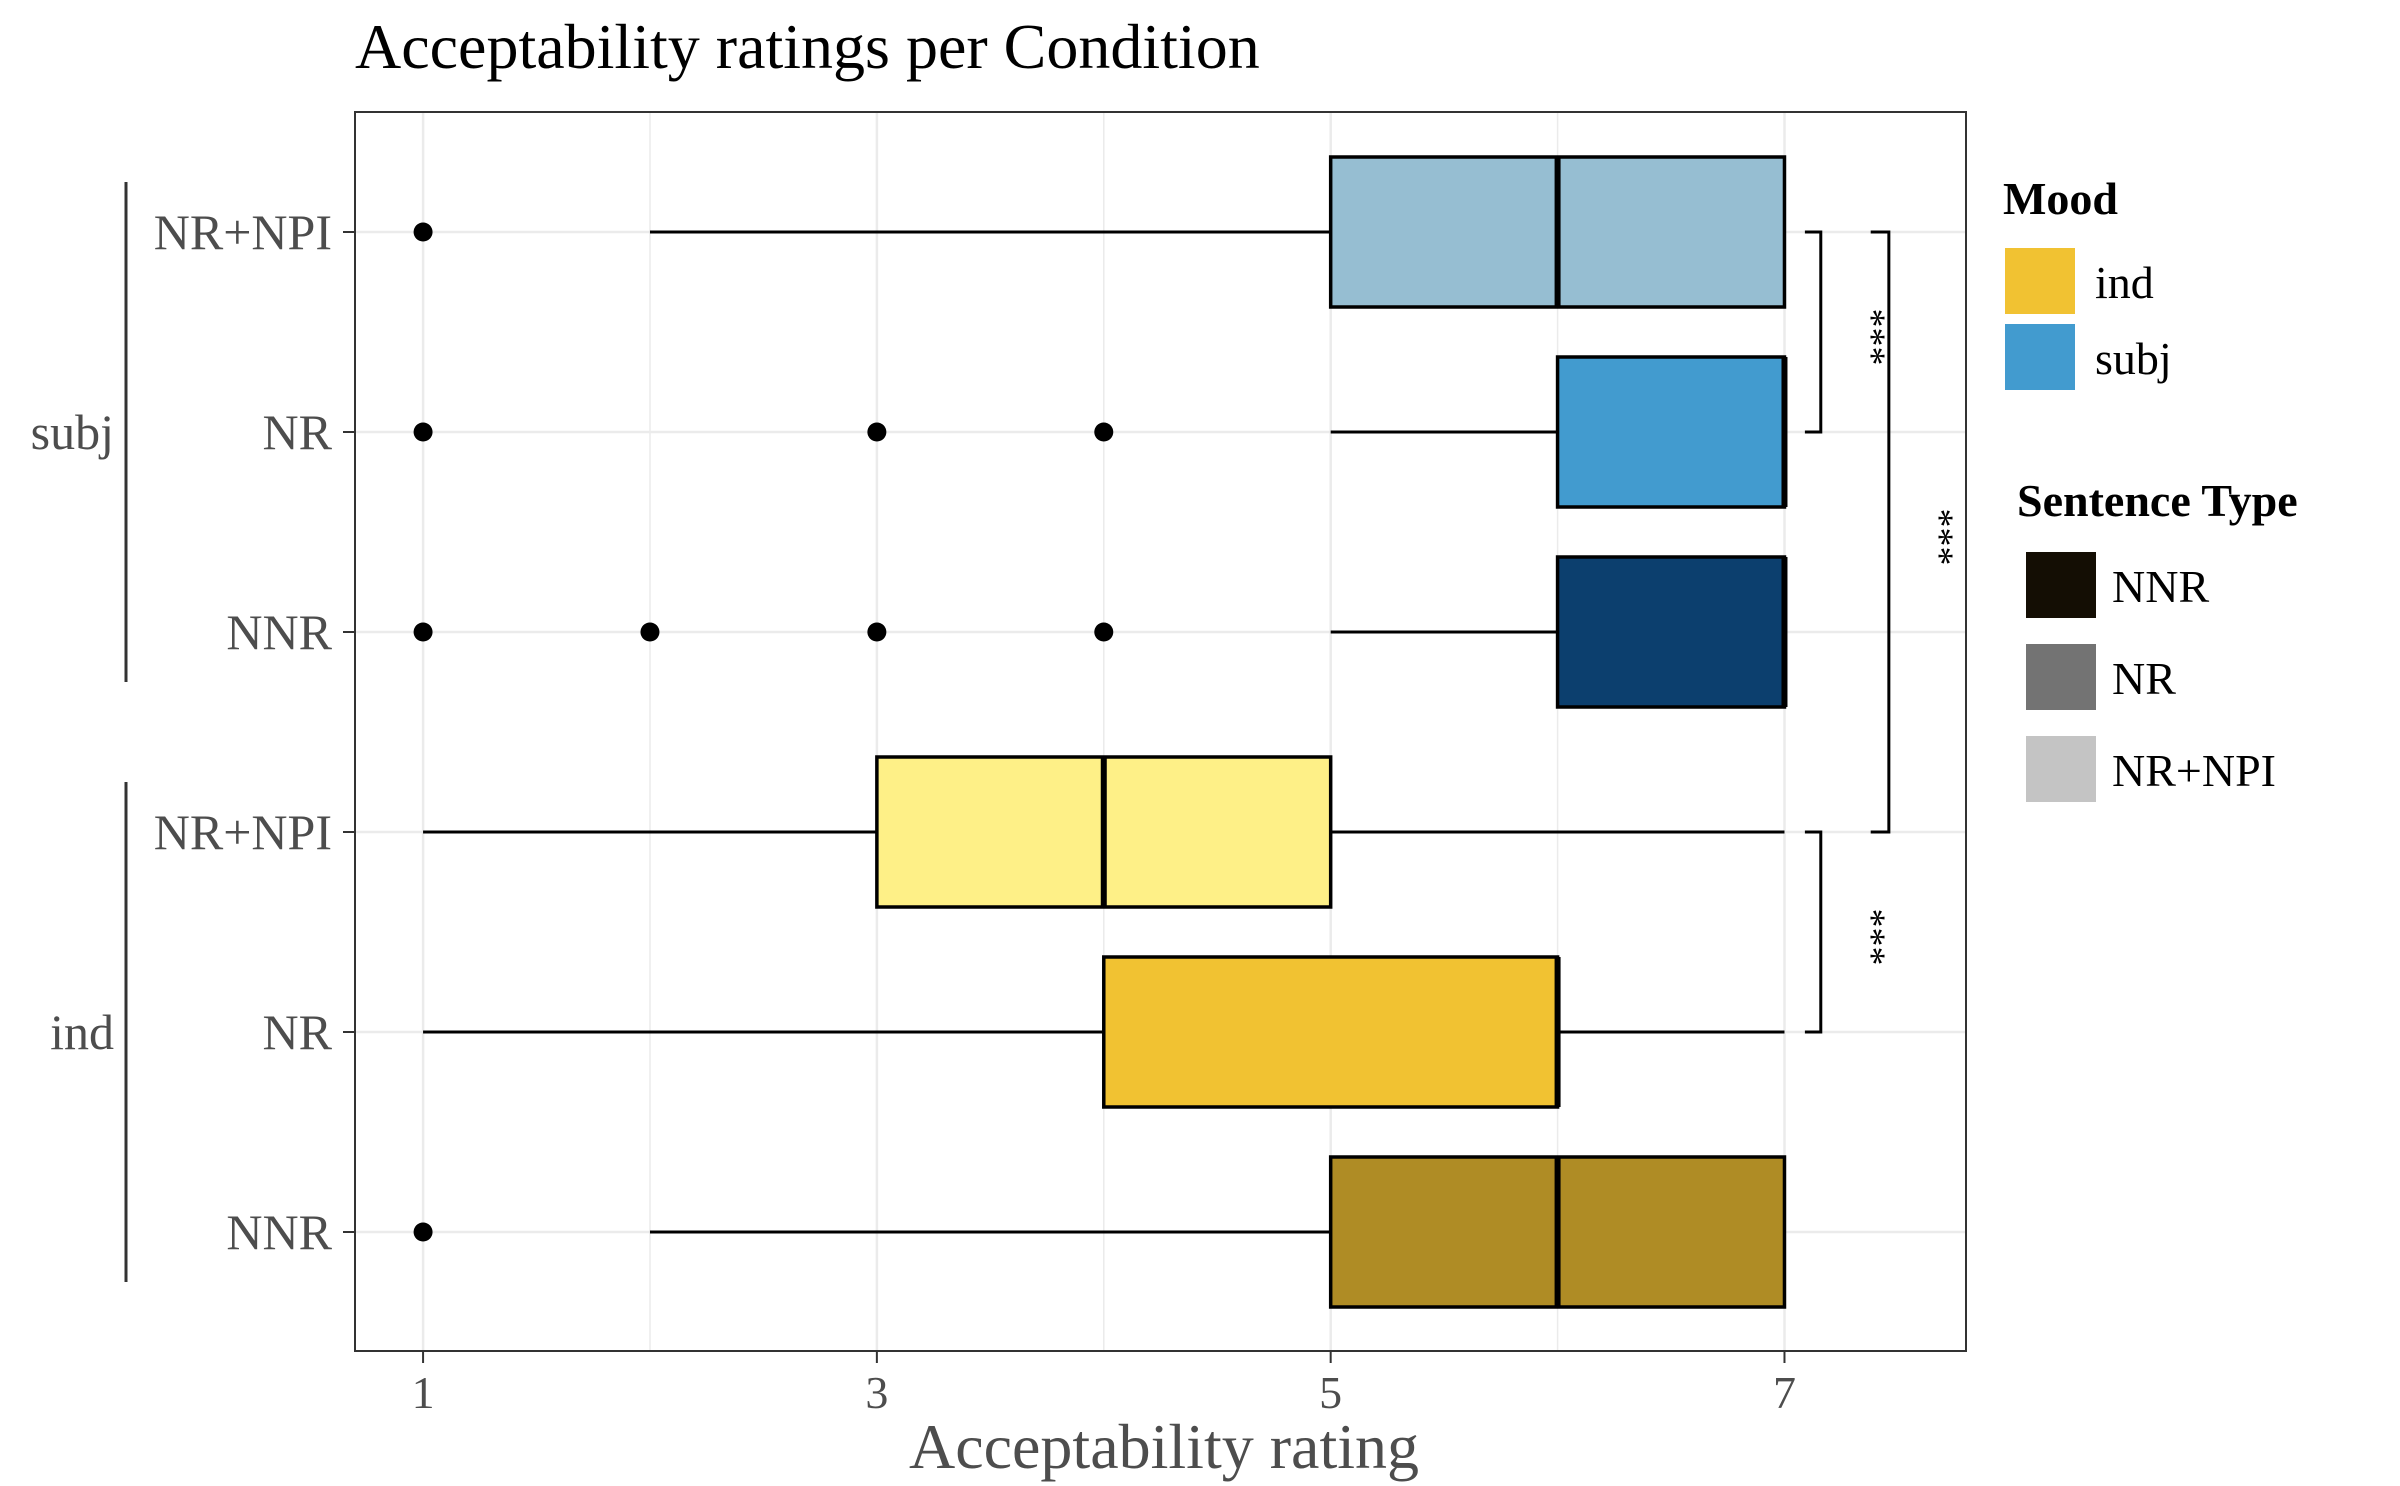 This screenshot has width=2400, height=1486. Describe the element at coordinates (423, 1392) in the screenshot. I see `x-tick-label: 1` at that location.